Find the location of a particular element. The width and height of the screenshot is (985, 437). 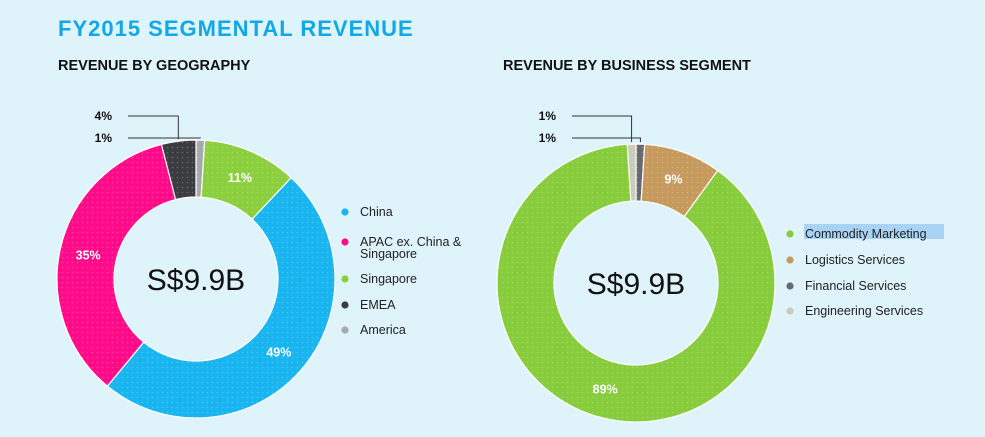

segment-legend-item-engineering-services: Engineering Services is located at coordinates (854, 311).